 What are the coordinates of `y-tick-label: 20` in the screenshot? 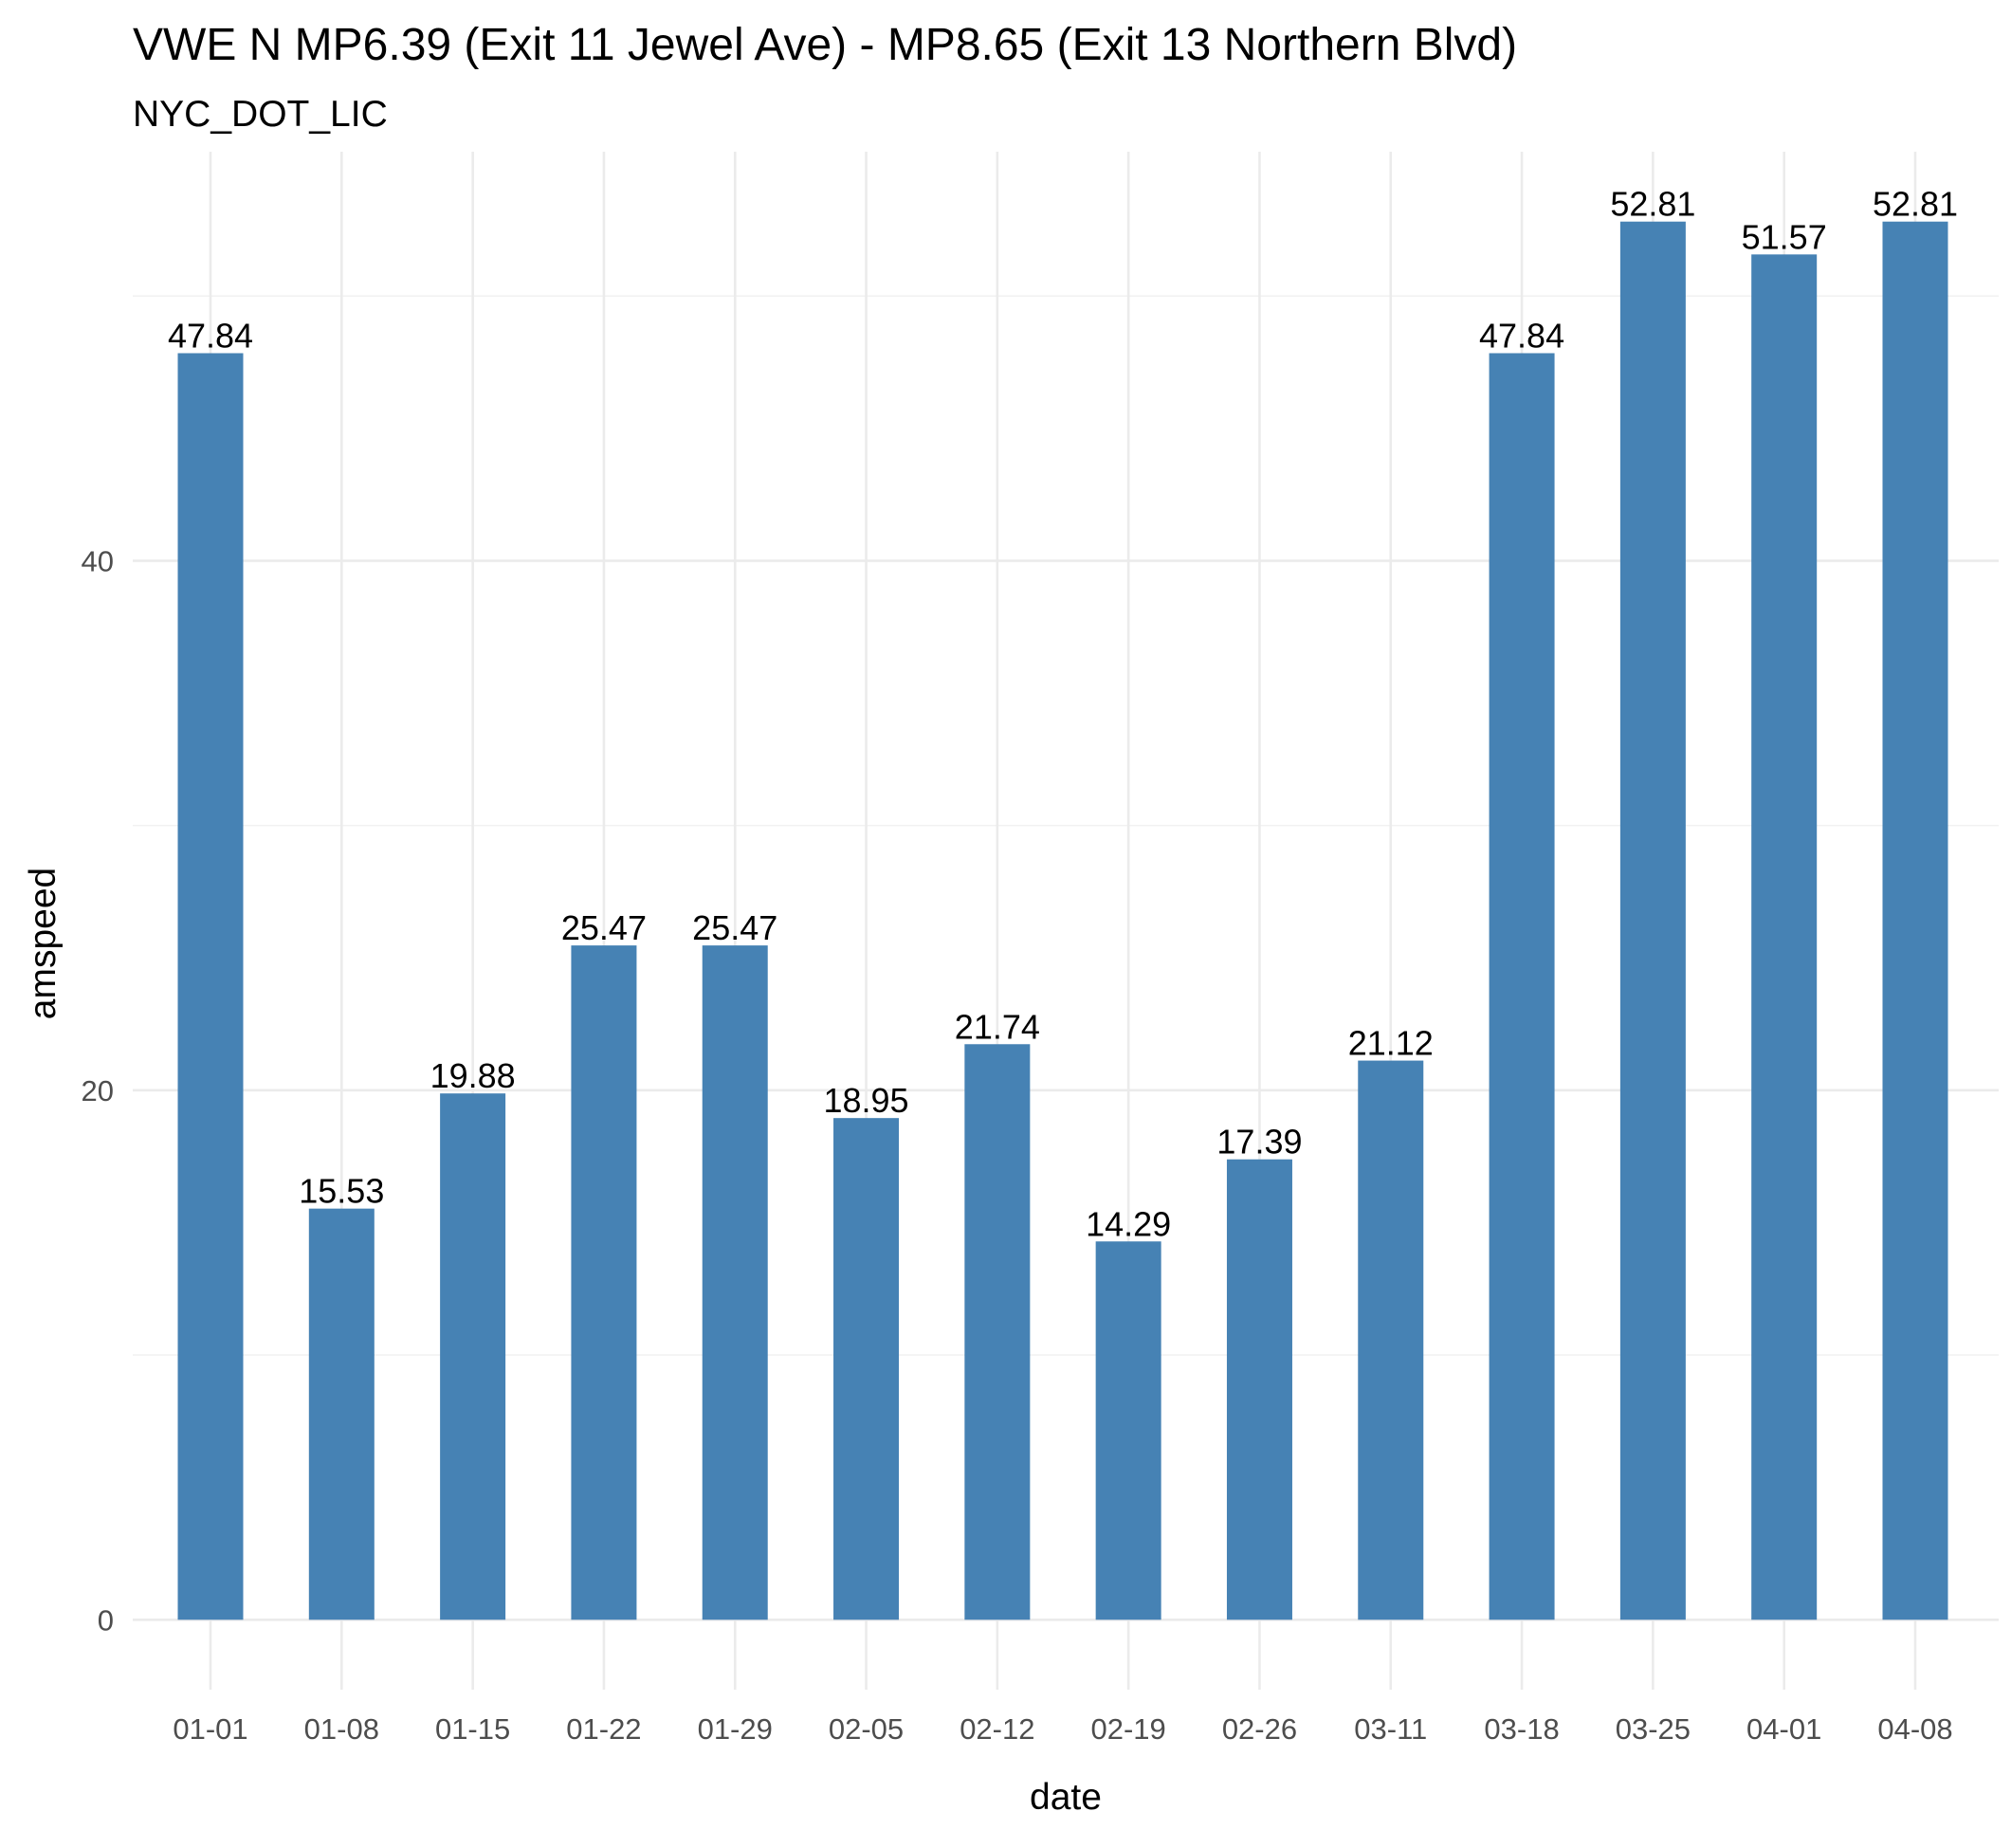 It's located at (98, 1090).